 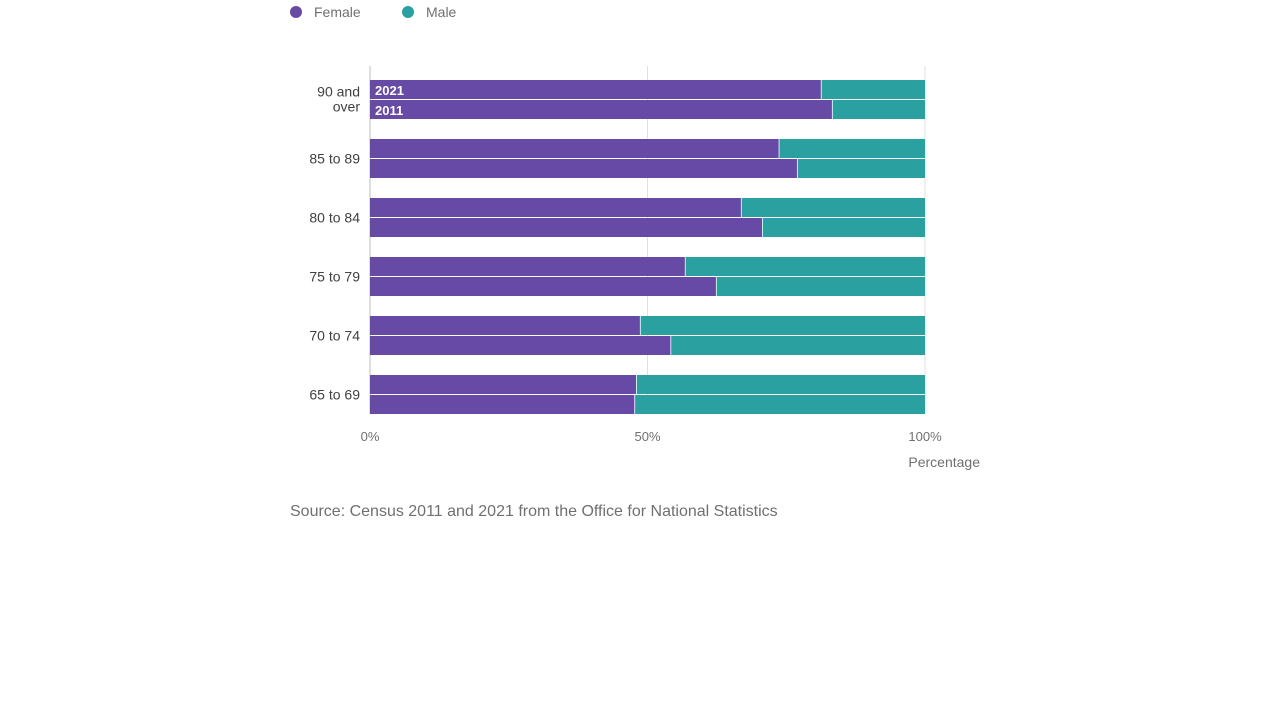 I want to click on bar-male-85-to-89-2021, so click(x=852, y=148).